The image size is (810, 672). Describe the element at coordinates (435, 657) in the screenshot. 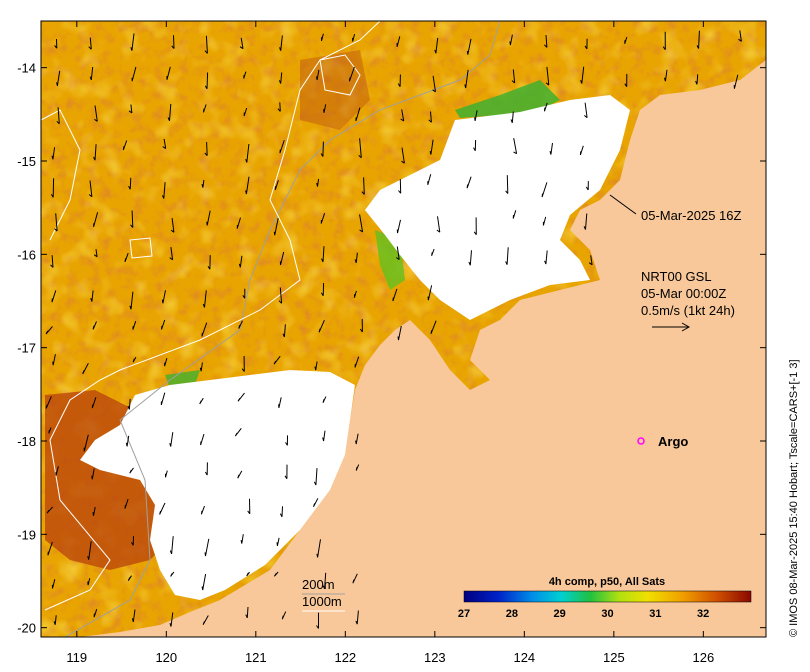

I see `x-tick-label: 123` at that location.